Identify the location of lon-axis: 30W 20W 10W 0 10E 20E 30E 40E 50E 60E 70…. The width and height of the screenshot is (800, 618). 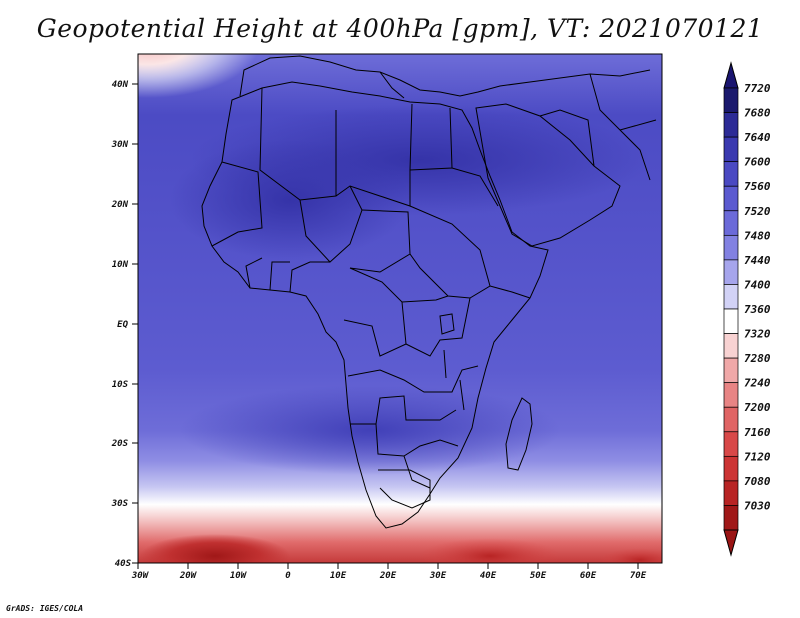
(389, 572).